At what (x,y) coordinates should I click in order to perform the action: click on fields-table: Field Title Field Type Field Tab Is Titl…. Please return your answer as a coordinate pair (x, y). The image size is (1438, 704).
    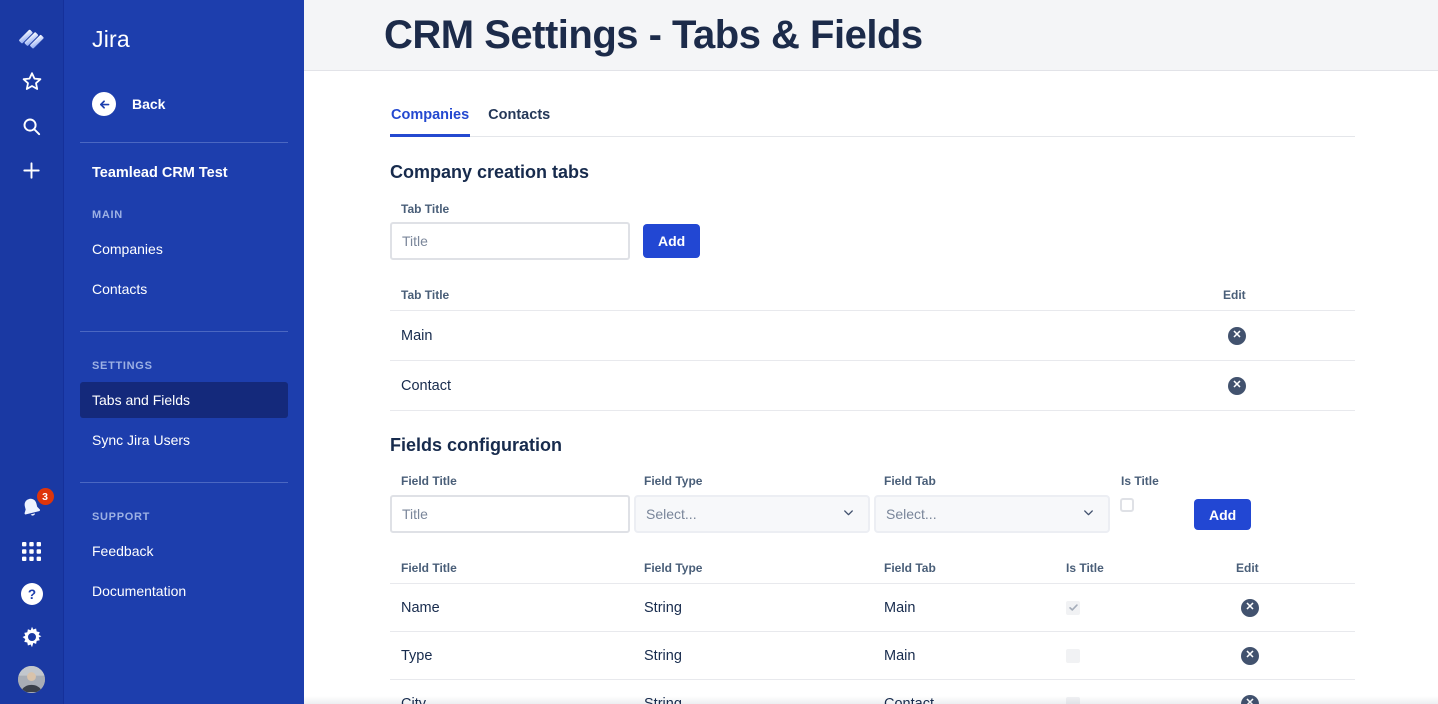
    Looking at the image, I should click on (872, 628).